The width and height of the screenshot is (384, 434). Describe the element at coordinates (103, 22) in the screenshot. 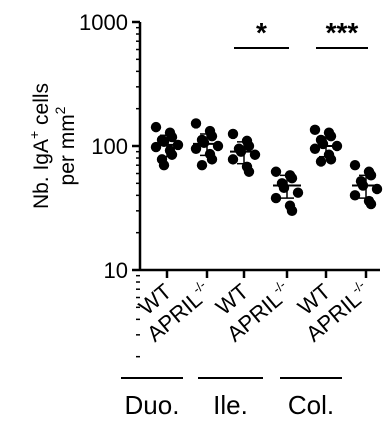

I see `y-tick-label: 1000` at that location.